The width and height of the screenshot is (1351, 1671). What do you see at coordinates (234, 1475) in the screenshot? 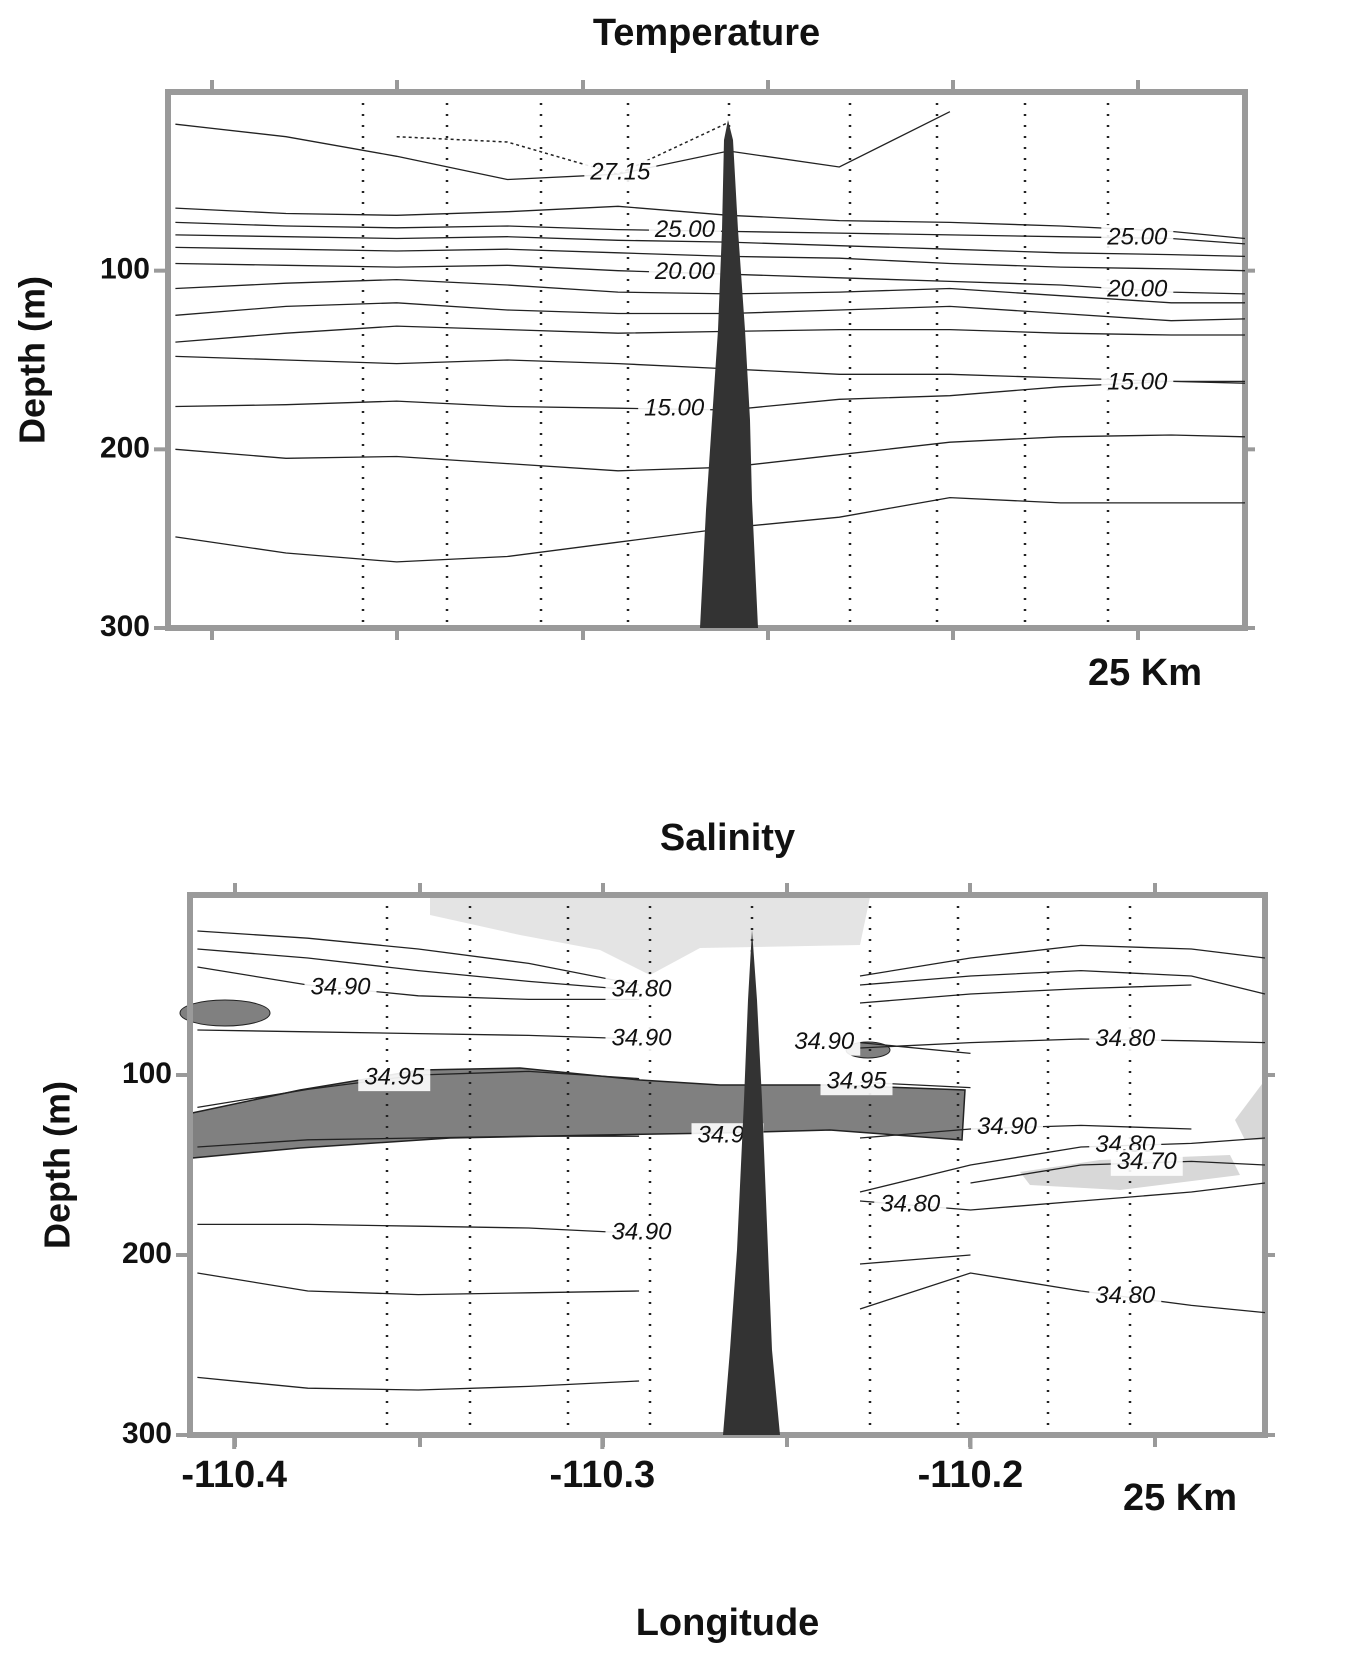
I see `x-tick-label: -110.4` at bounding box center [234, 1475].